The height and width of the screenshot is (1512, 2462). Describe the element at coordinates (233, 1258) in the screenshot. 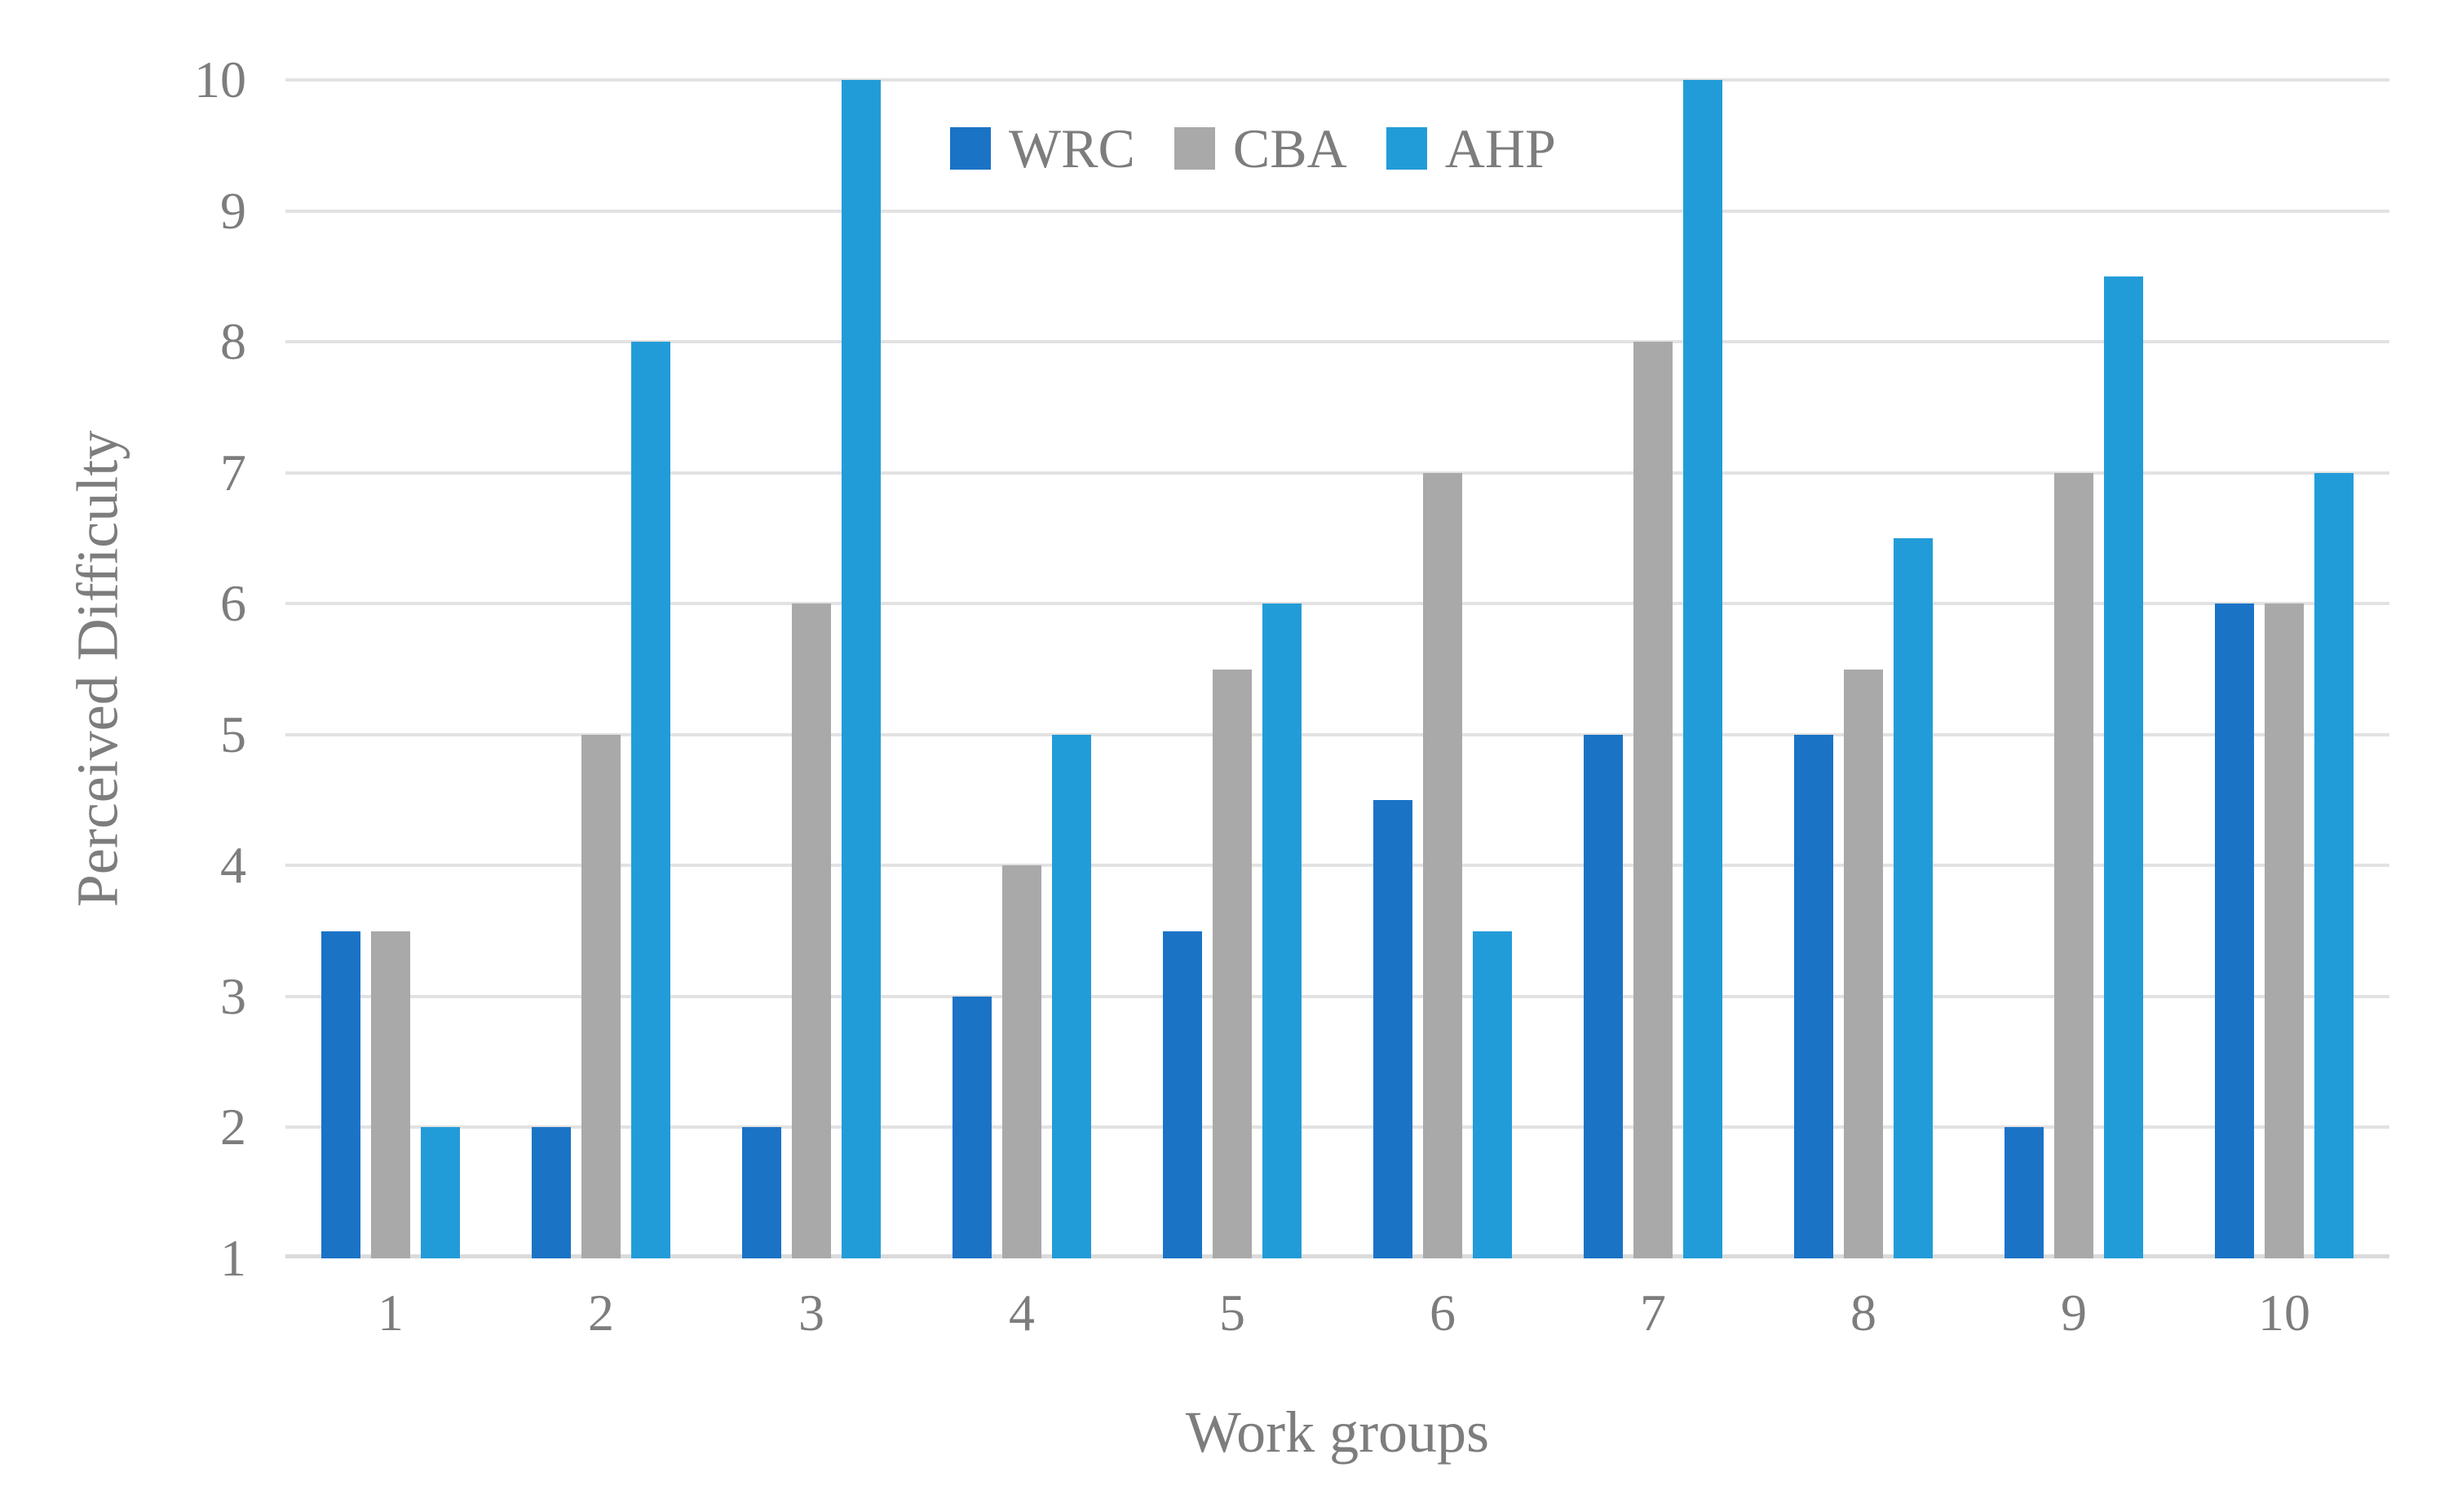

I see `y-tick-label-1: 1` at that location.